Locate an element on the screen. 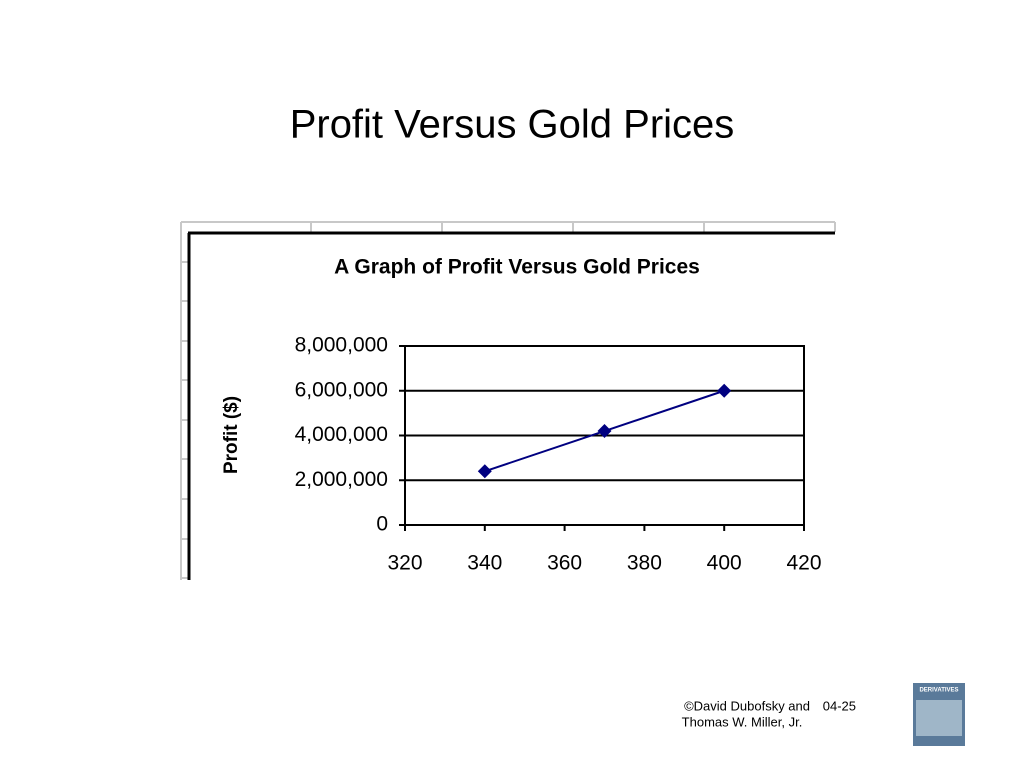 The height and width of the screenshot is (768, 1024). x-tick-label: 420 is located at coordinates (803, 563).